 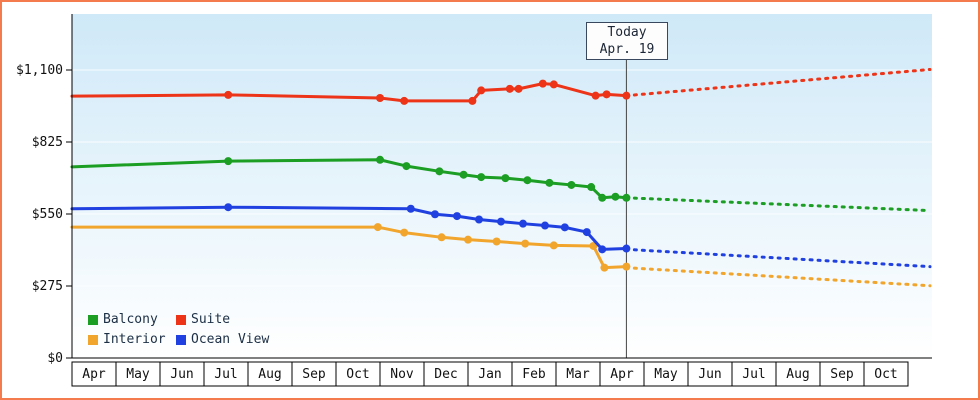 I want to click on month-label: Feb, so click(x=534, y=374).